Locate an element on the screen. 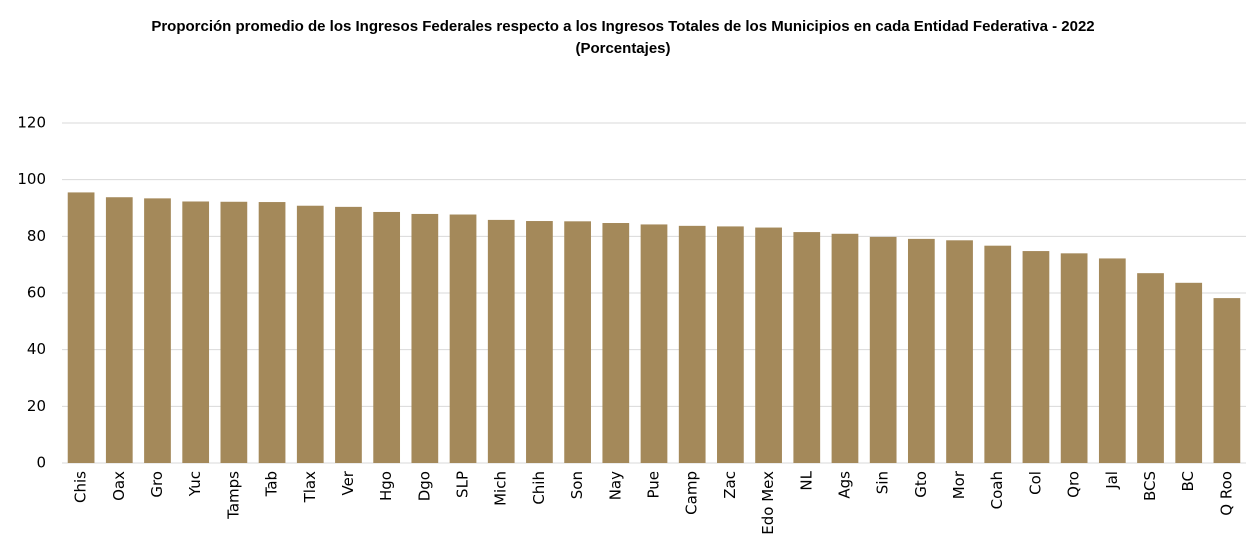  x-tick-label: Dgo is located at coordinates (424, 486).